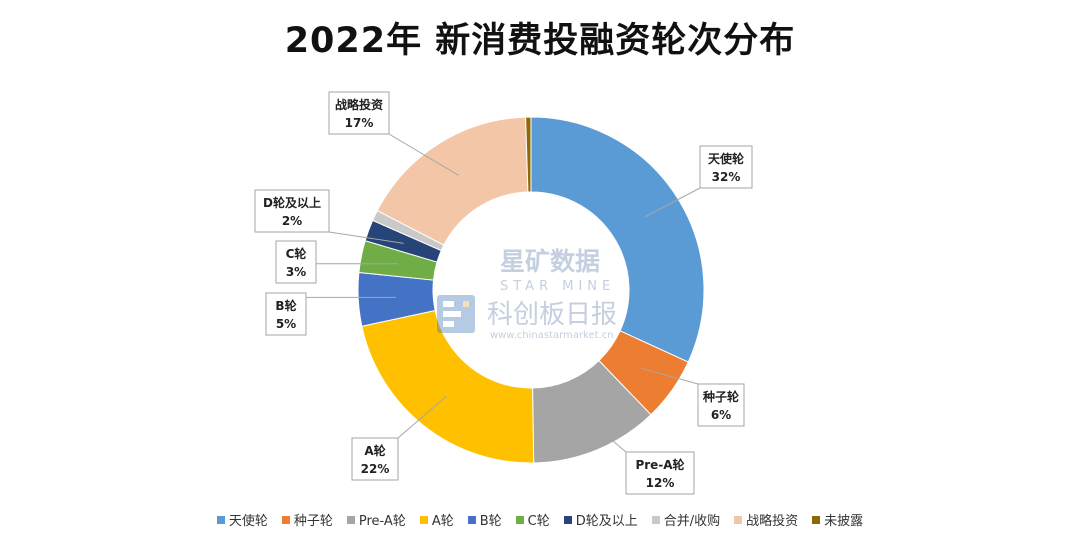 Image resolution: width=1080 pixels, height=537 pixels. I want to click on legend-label: 种子轮, so click(313, 521).